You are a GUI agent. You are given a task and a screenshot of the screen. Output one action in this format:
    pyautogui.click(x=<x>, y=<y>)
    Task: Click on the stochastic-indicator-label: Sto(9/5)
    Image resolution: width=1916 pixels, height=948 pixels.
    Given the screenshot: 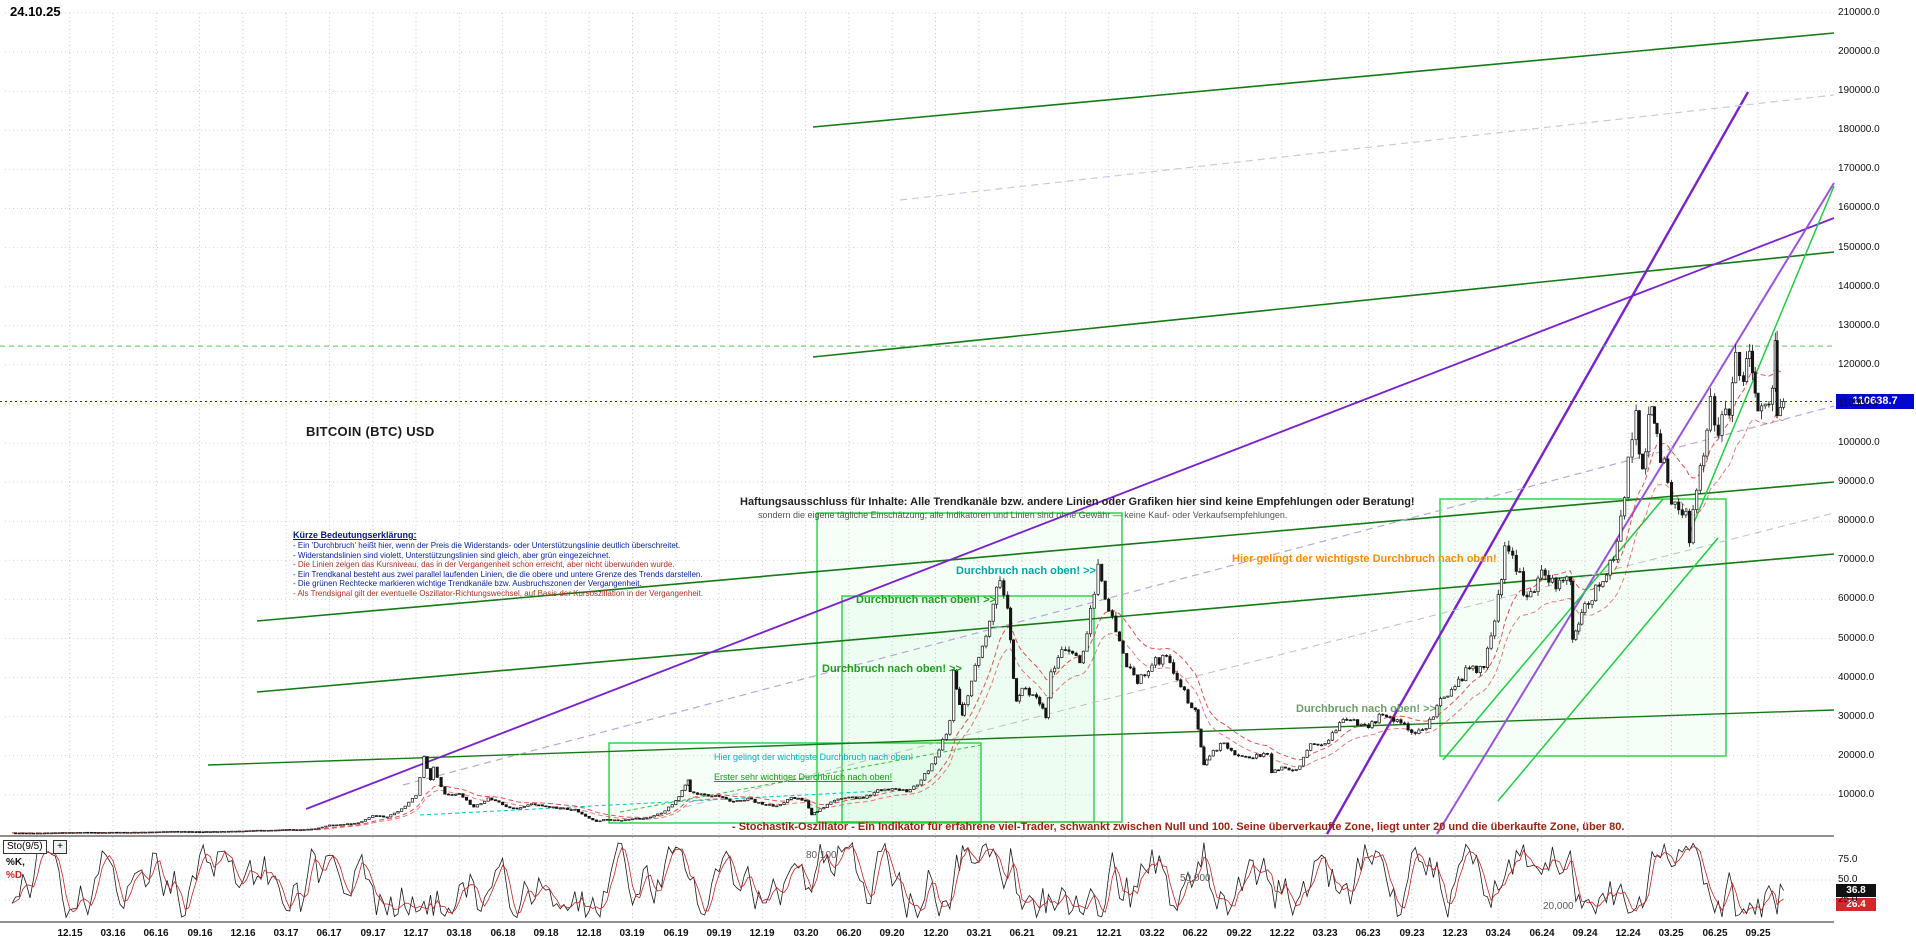 What is the action you would take?
    pyautogui.click(x=25, y=847)
    